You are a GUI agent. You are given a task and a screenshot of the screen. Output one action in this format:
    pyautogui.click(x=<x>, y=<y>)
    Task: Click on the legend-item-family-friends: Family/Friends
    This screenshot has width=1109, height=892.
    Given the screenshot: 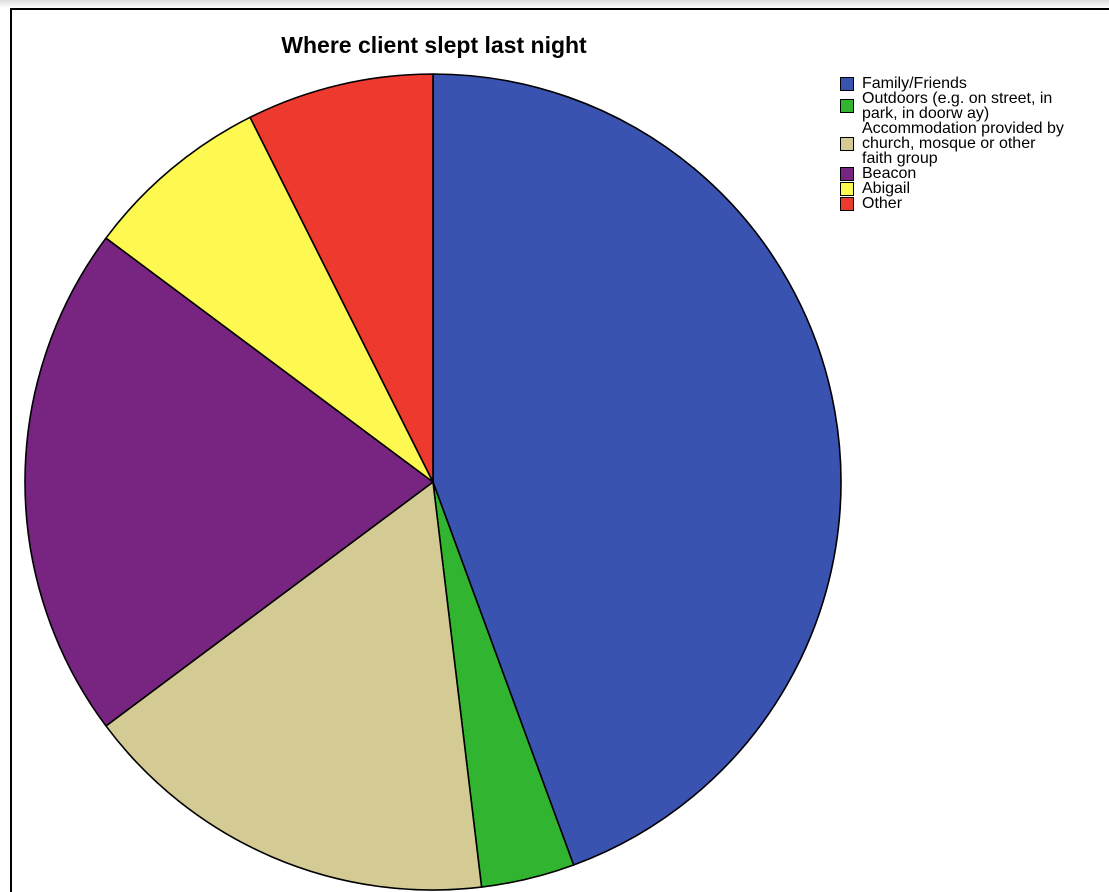 What is the action you would take?
    pyautogui.click(x=973, y=83)
    